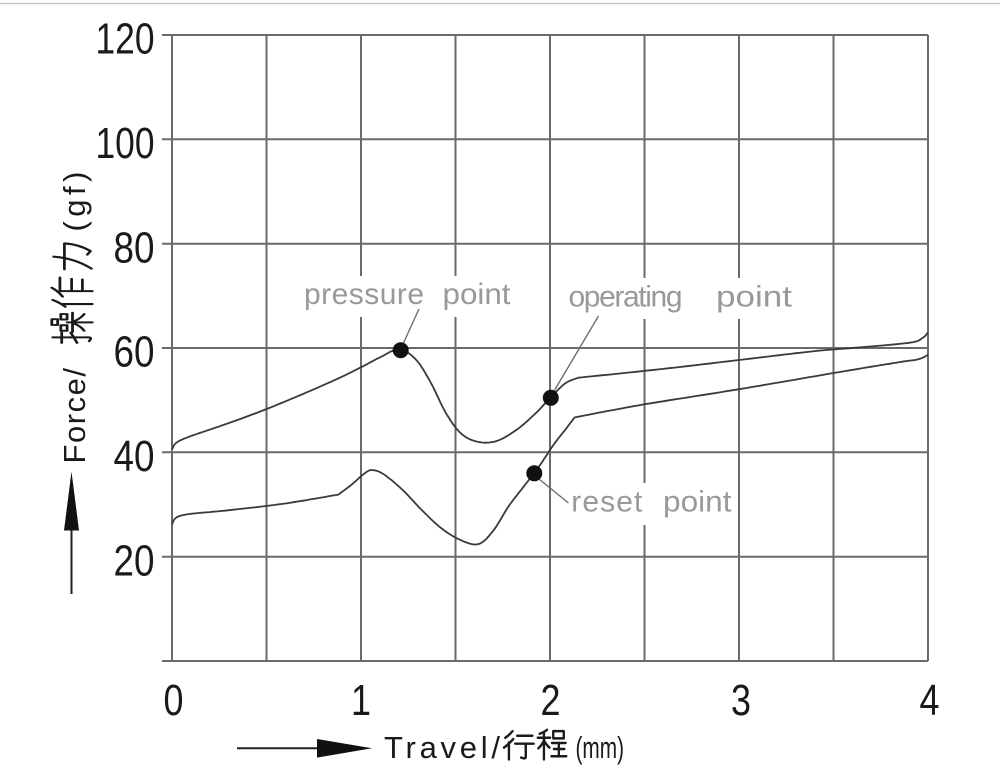  I want to click on svg-text: 1, so click(361, 700).